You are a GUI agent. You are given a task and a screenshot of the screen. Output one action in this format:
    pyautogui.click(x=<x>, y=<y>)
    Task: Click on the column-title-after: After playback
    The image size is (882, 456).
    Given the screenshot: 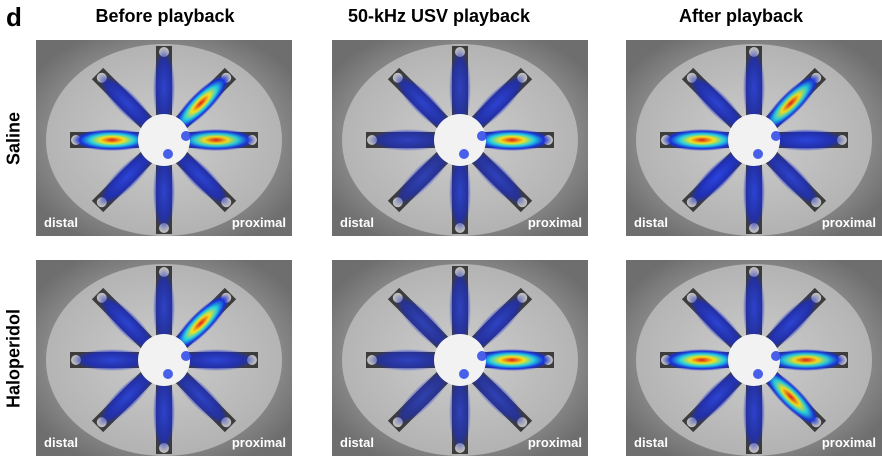 What is the action you would take?
    pyautogui.click(x=741, y=16)
    